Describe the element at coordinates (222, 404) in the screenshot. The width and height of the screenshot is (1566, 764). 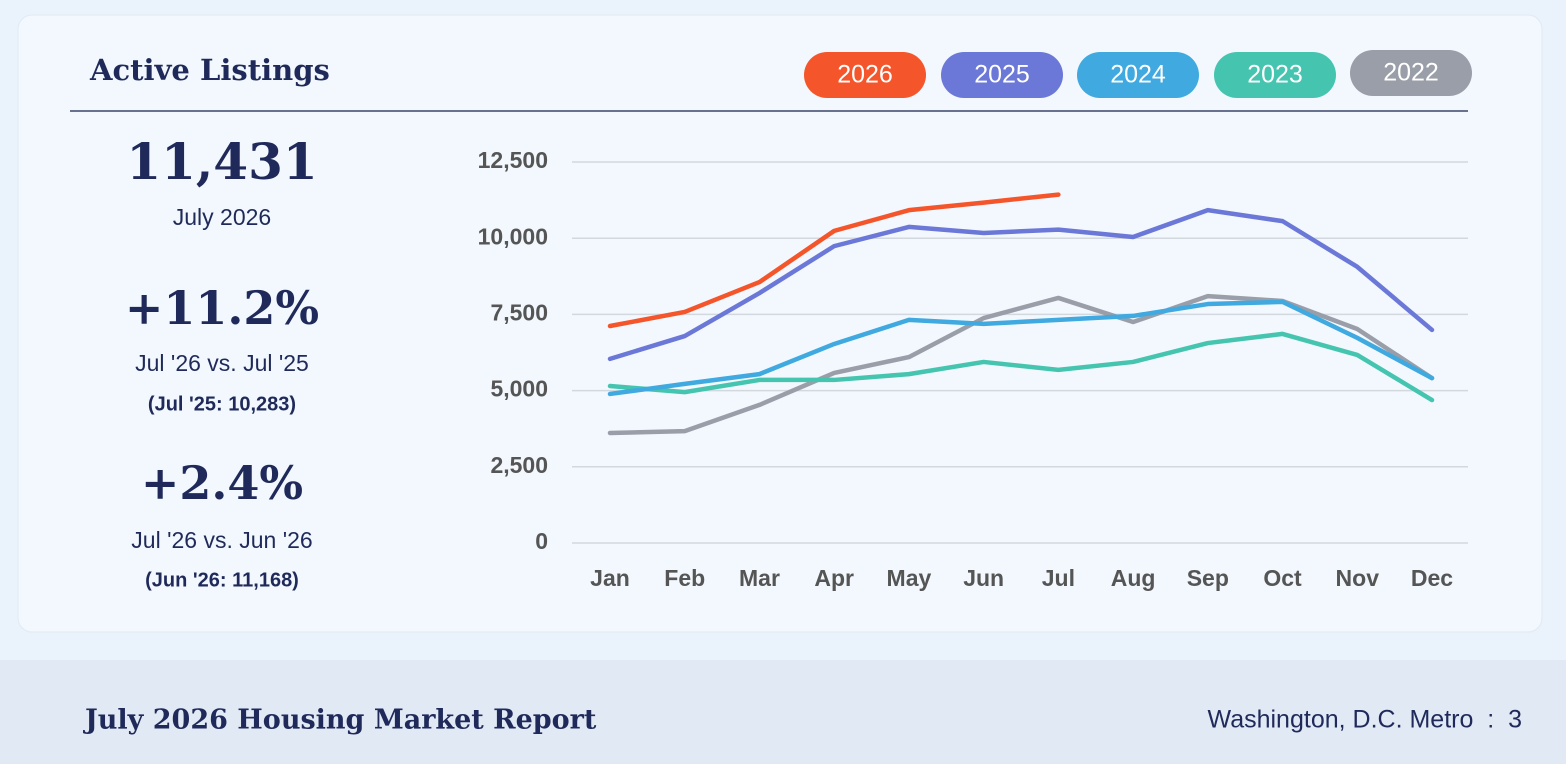
I see `stat-note: (Jul '25: 10,283)` at that location.